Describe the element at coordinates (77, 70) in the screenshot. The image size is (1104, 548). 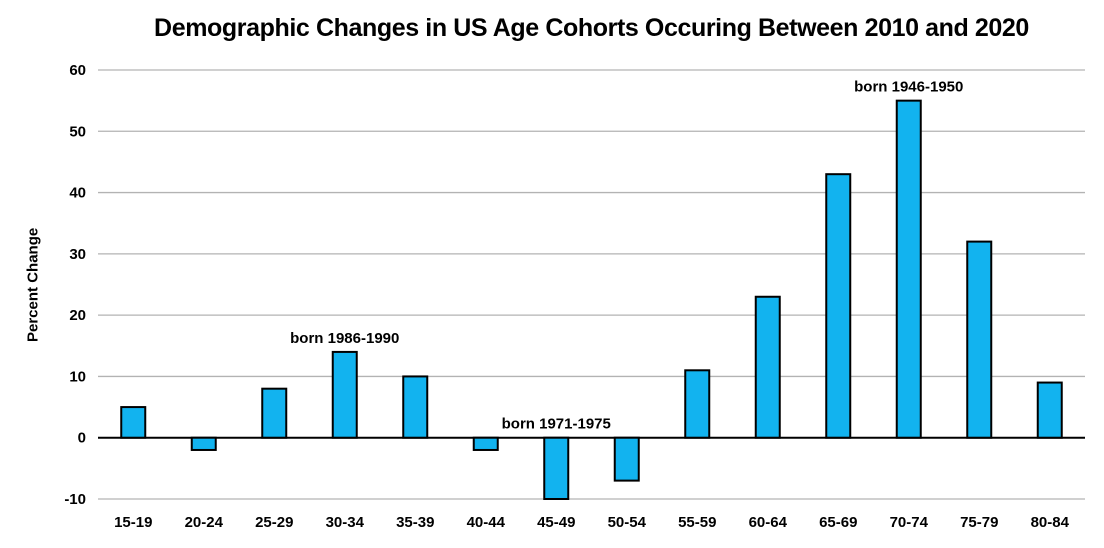
I see `y-tick-label-60: 60` at that location.